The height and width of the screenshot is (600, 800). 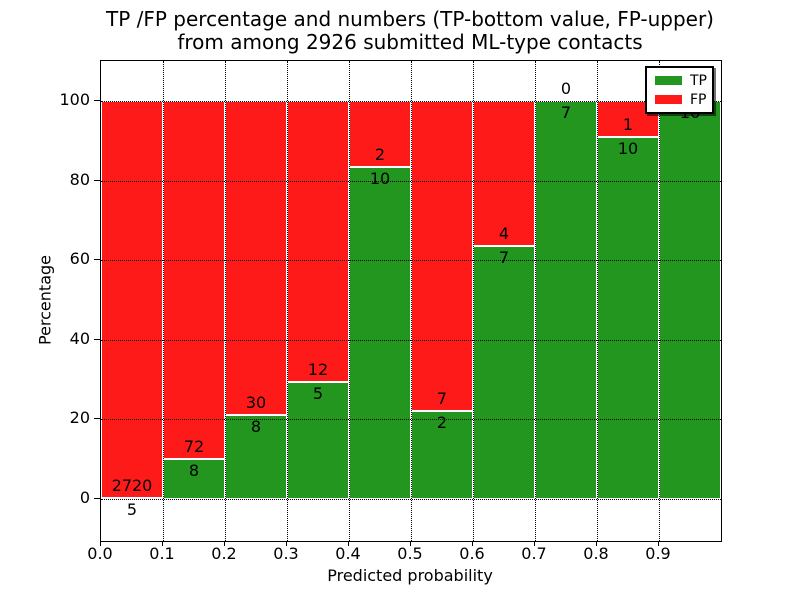 What do you see at coordinates (410, 553) in the screenshot?
I see `x-tick-label: 0.5` at bounding box center [410, 553].